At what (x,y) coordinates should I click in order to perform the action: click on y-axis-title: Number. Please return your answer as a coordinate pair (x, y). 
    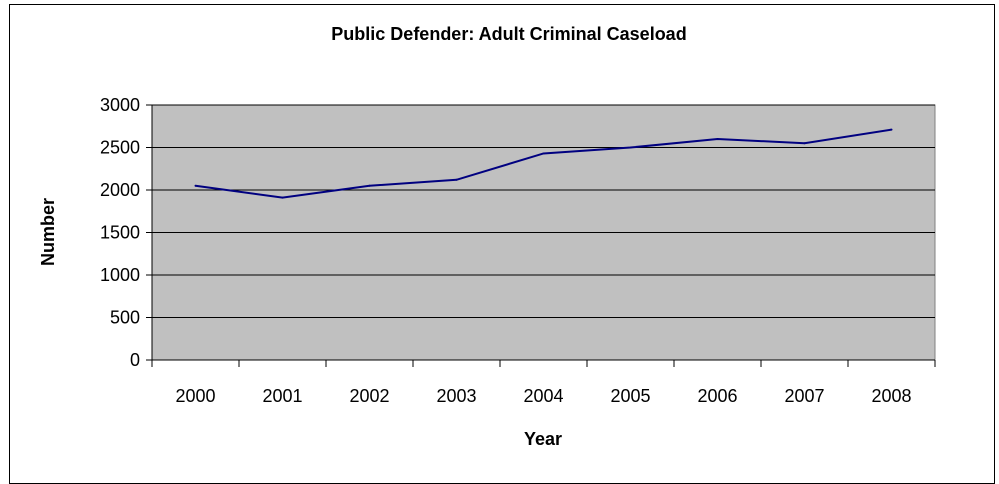
    Looking at the image, I should click on (48, 232).